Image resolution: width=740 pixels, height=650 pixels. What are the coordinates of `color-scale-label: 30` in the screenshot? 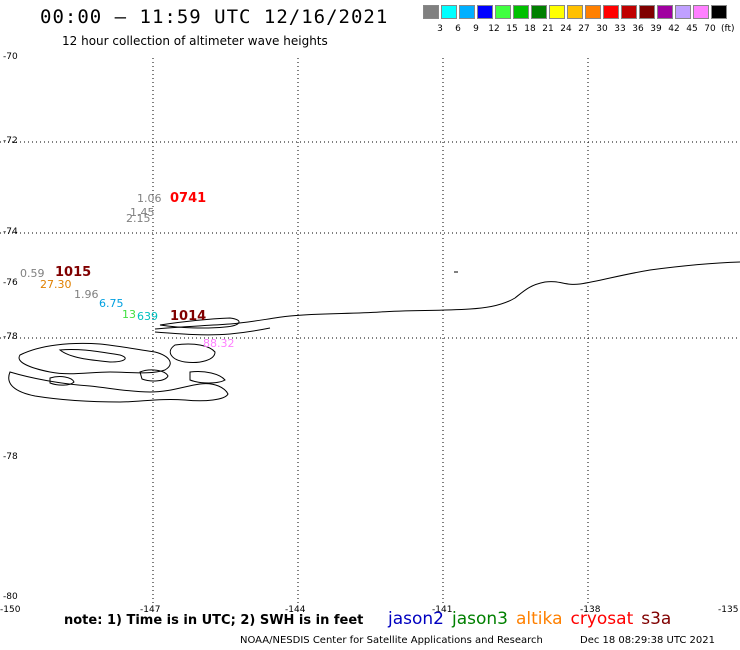 It's located at (602, 29).